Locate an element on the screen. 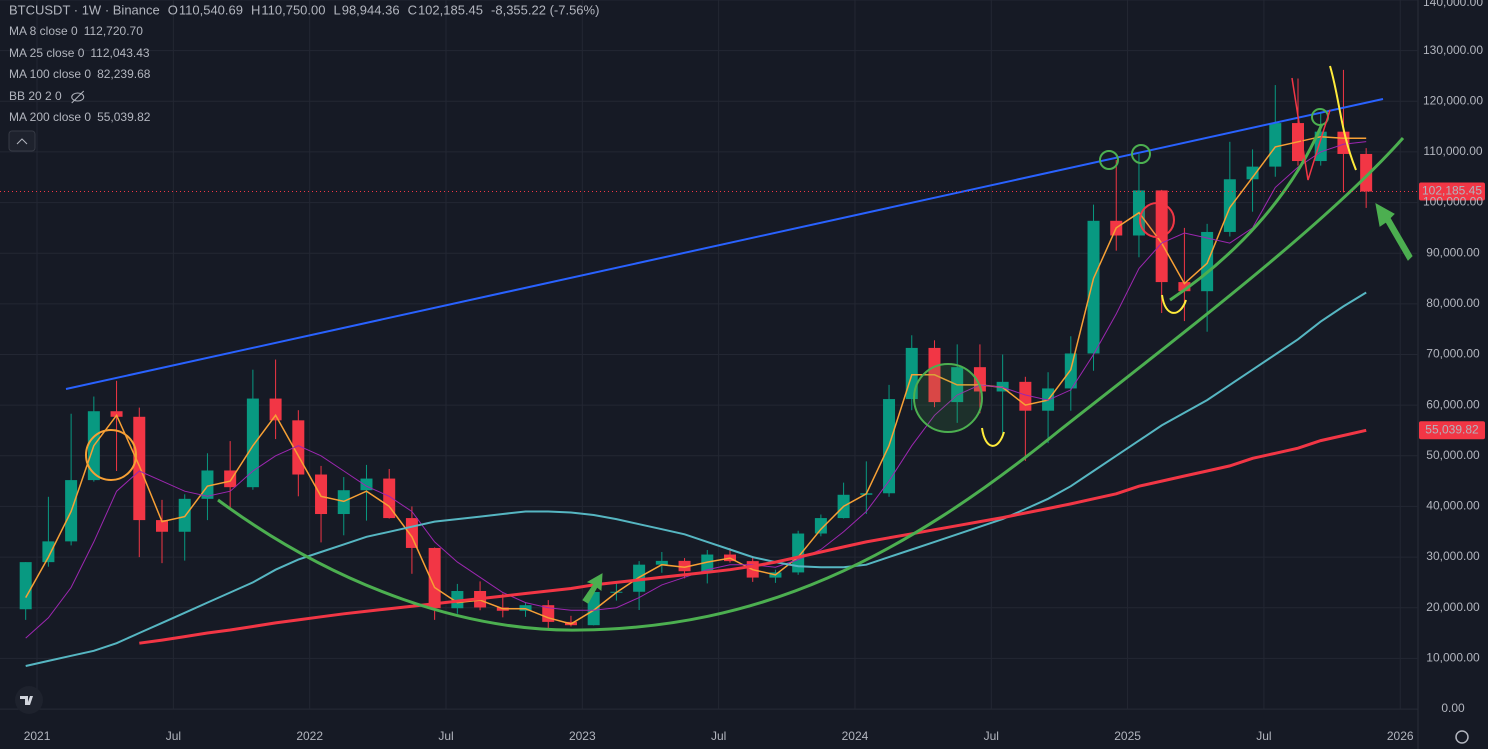 Image resolution: width=1488 pixels, height=749 pixels. y-tick-label: 70,000.00 is located at coordinates (1453, 354).